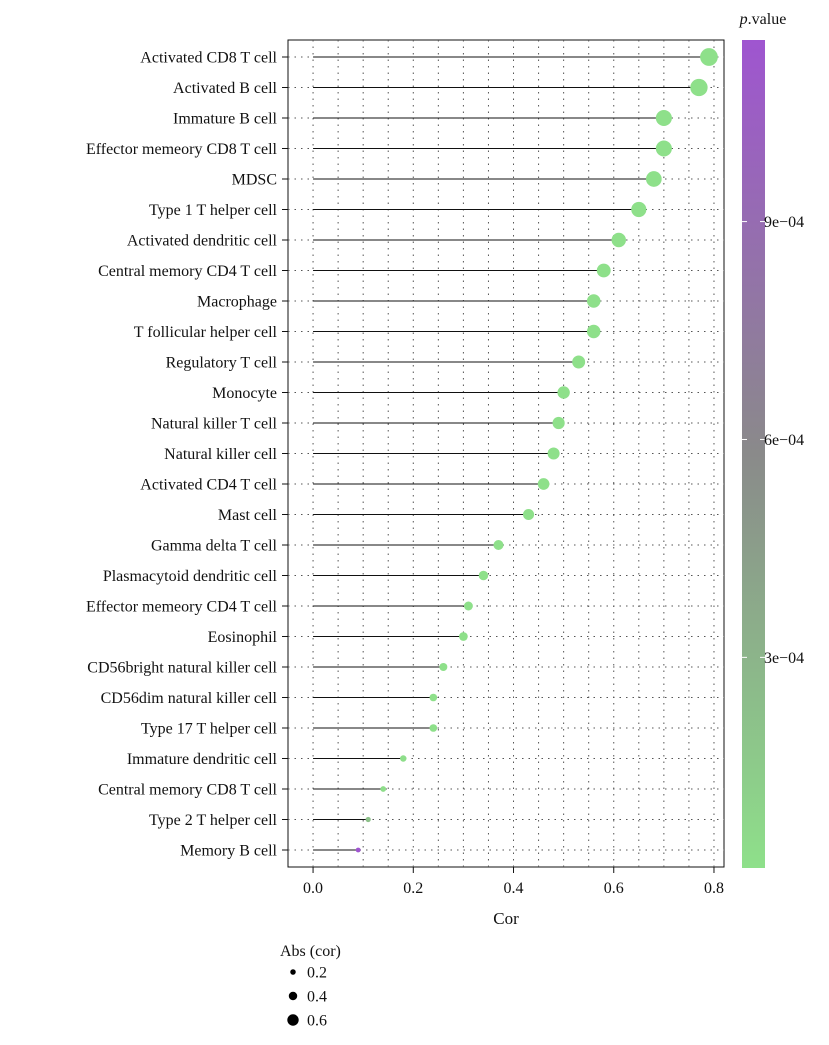  Describe the element at coordinates (413, 888) in the screenshot. I see `x-tick-label: 0.2` at that location.